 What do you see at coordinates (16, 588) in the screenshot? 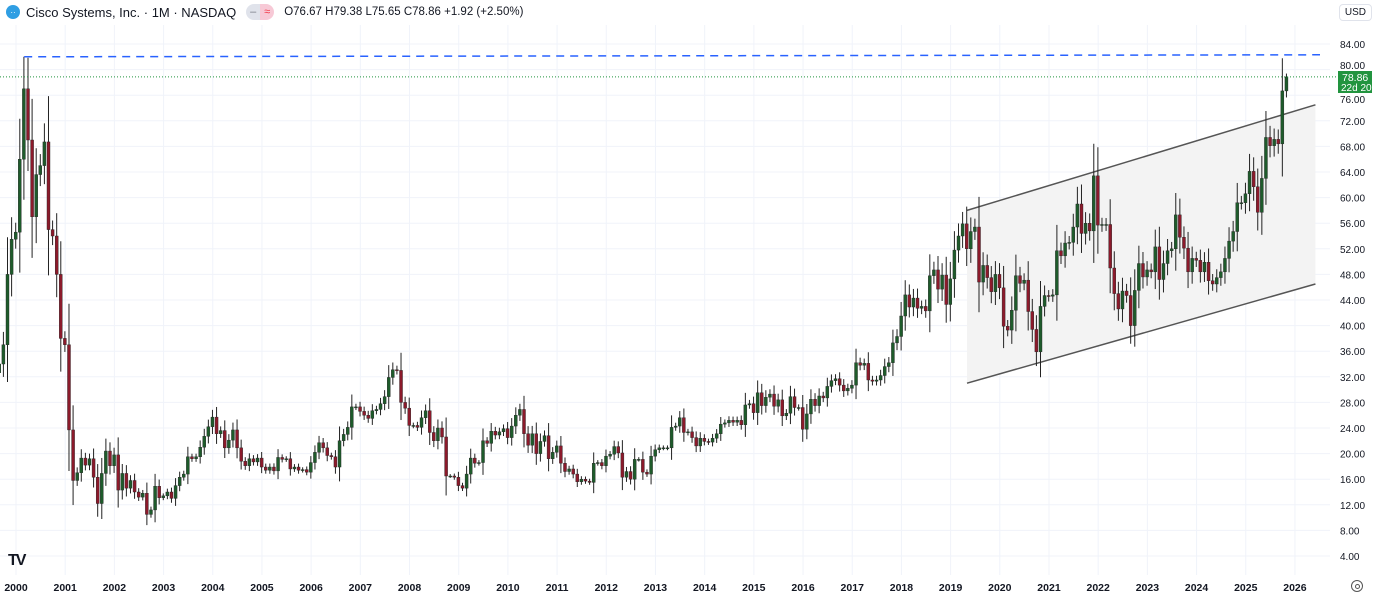
I see `x-tick-label: 2000` at bounding box center [16, 588].